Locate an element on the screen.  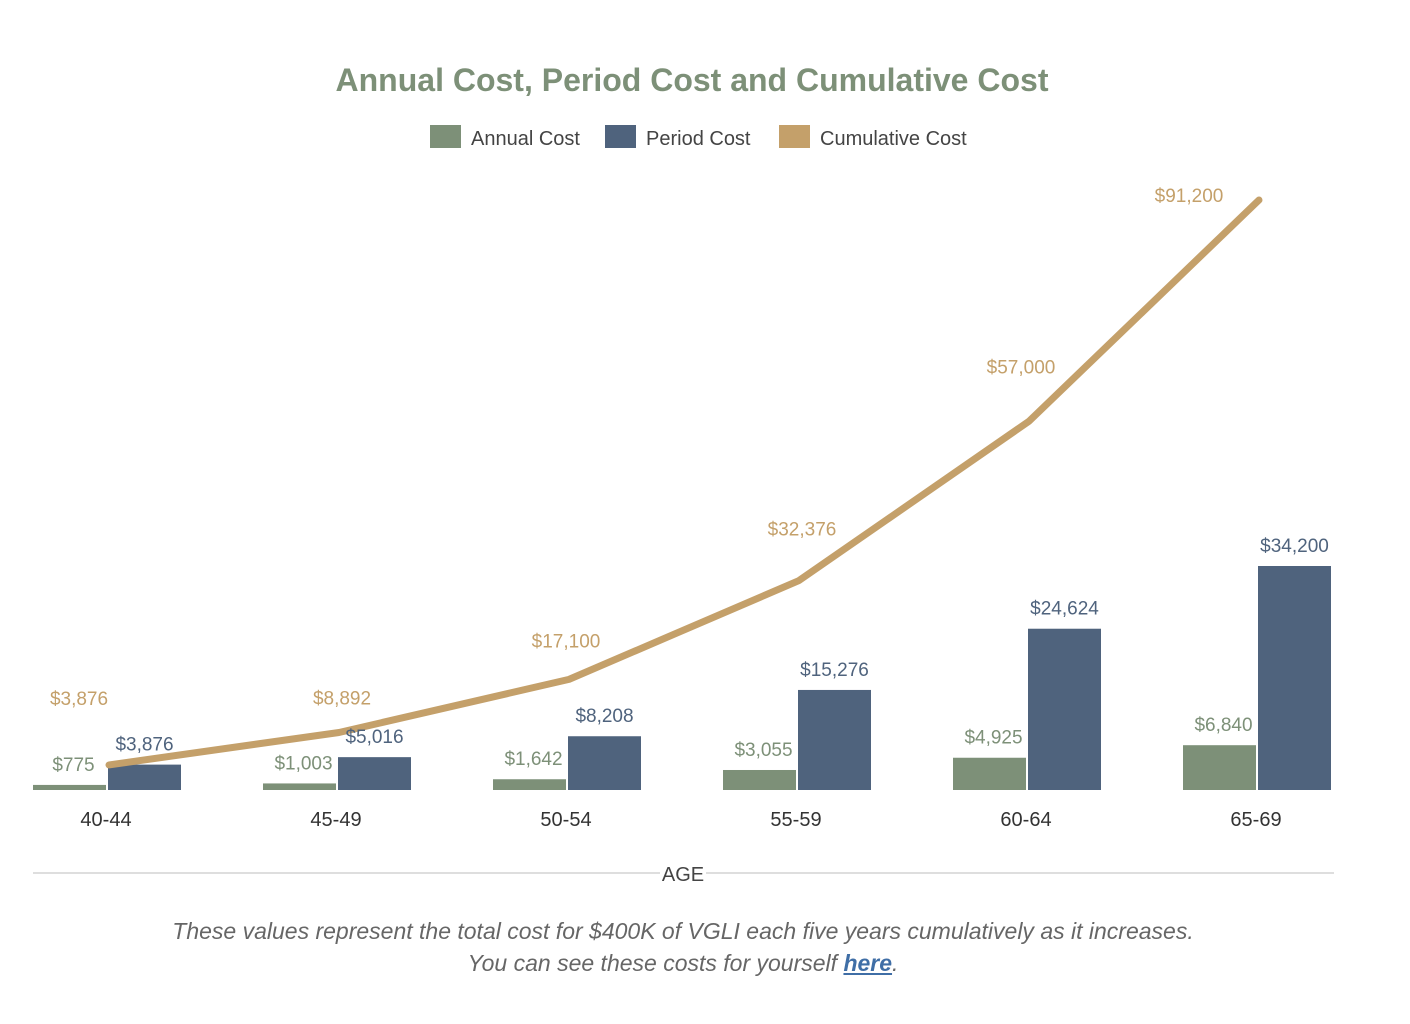
here-link: here is located at coordinates (868, 963).